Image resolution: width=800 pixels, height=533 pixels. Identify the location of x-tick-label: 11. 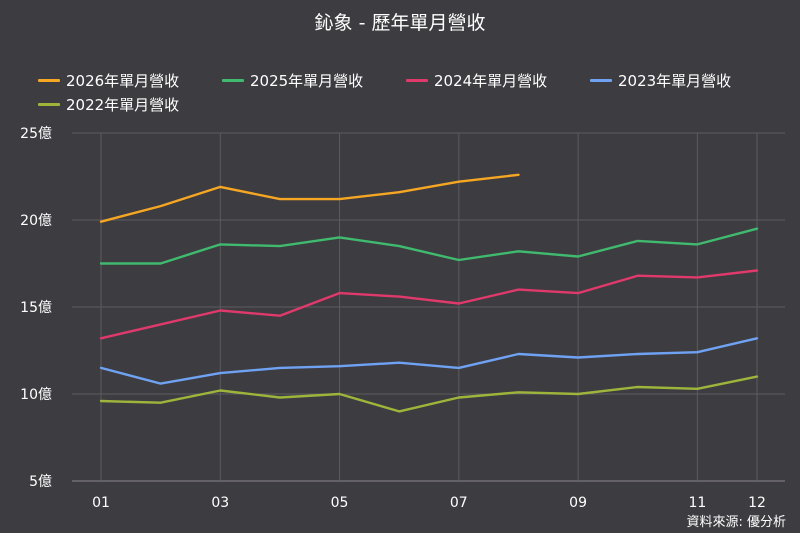
(697, 503).